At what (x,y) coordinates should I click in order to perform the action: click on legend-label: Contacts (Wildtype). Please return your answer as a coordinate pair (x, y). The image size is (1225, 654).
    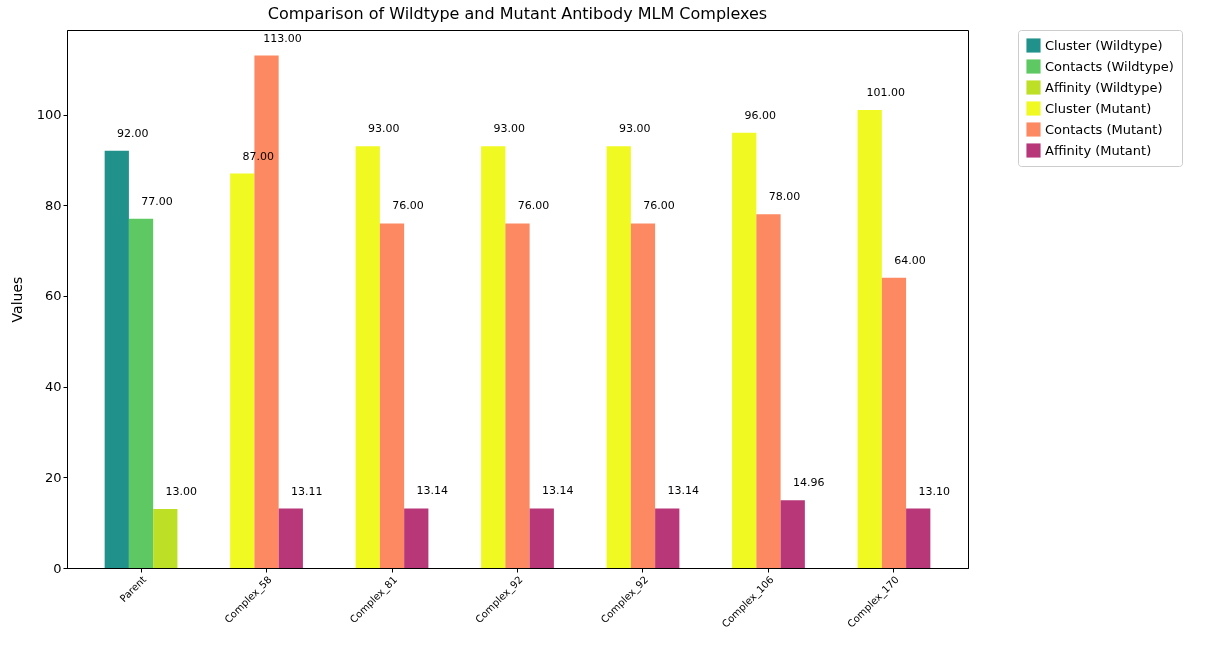
    Looking at the image, I should click on (1109, 66).